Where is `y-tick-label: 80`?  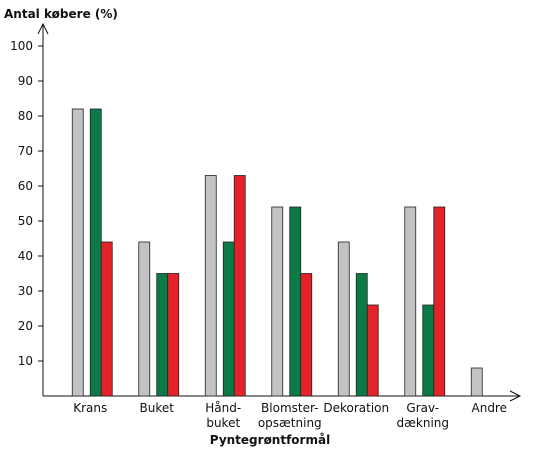 y-tick-label: 80 is located at coordinates (25, 116).